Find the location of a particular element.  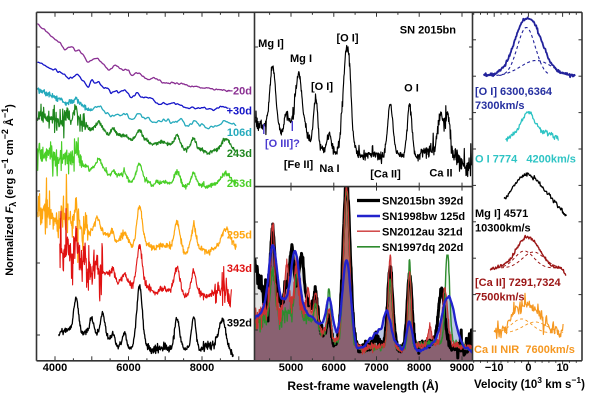

svg-text: 392d is located at coordinates (239, 324).